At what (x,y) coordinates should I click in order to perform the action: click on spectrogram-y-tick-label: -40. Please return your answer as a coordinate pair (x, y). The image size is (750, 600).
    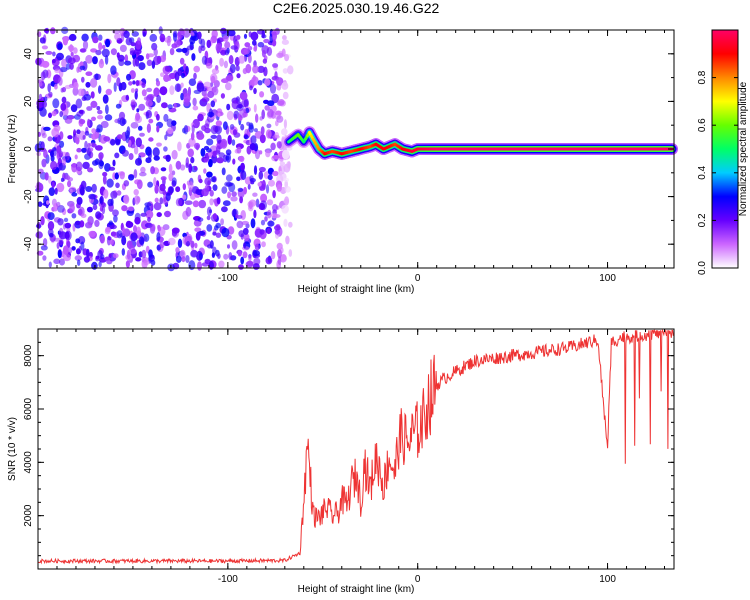
    Looking at the image, I should click on (28, 244).